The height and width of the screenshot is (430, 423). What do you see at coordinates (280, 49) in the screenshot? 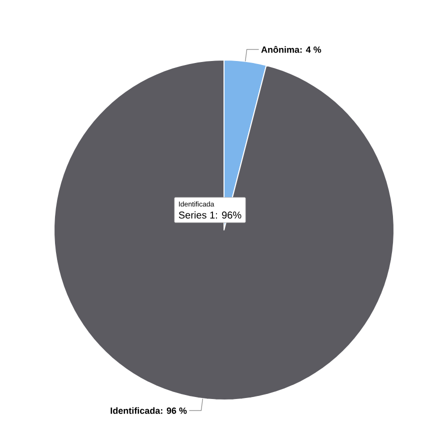
I see `slice-label: Anônima` at bounding box center [280, 49].